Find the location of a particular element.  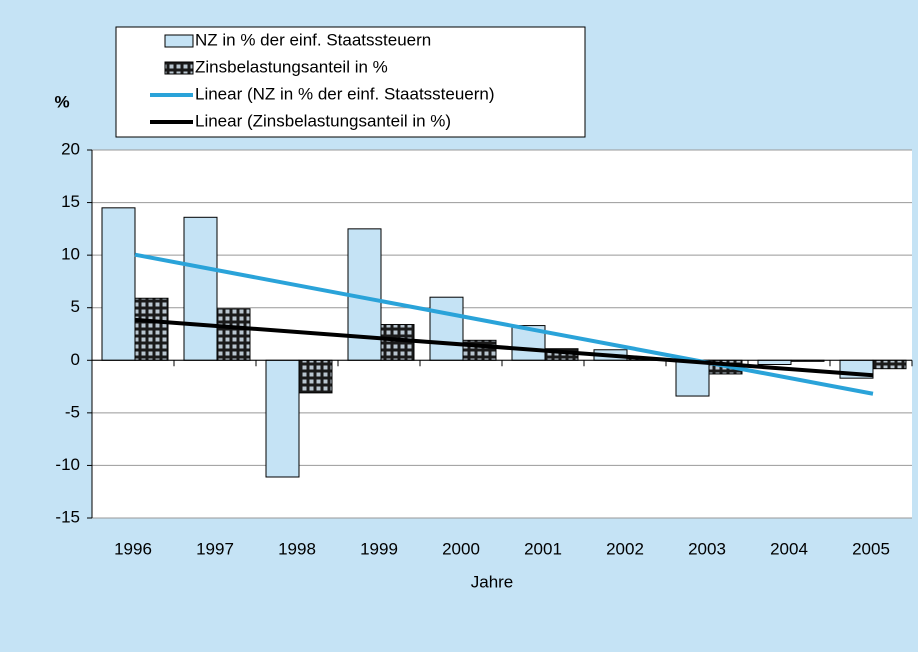

x-tick-label: 2002 is located at coordinates (625, 548).